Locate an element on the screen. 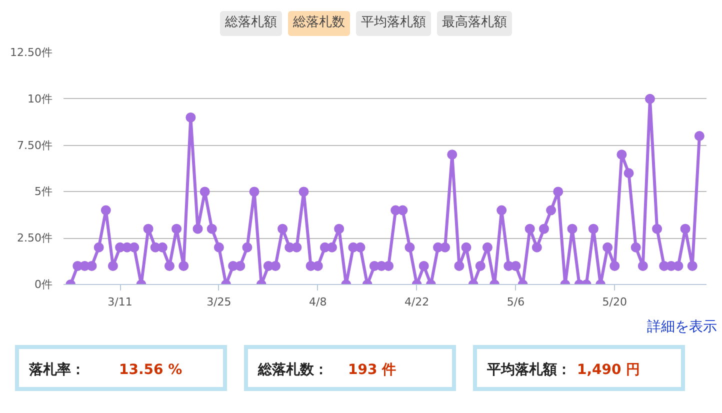  text: 平均落札額： is located at coordinates (529, 370).